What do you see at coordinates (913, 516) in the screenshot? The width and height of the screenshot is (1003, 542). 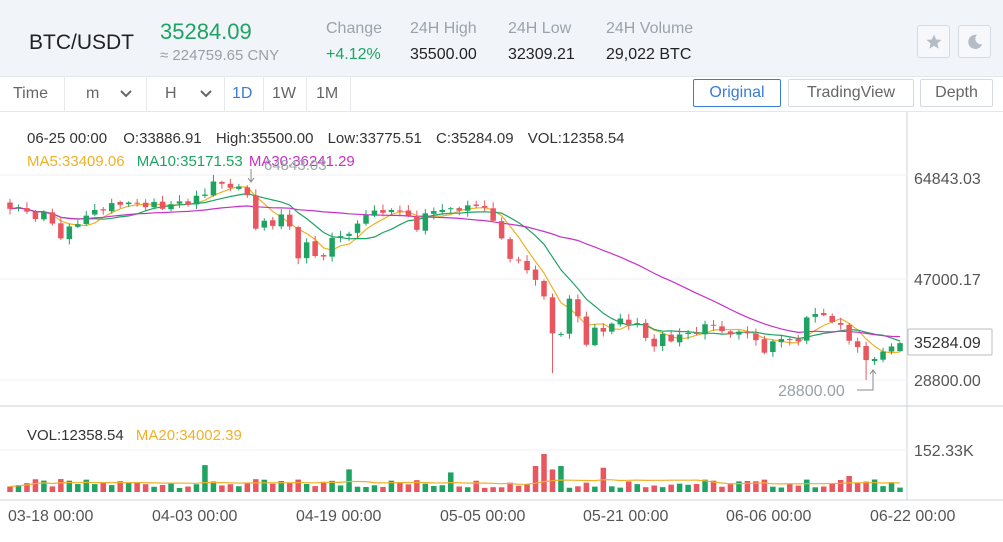 I see `time-tick-label: 06-22 00:00` at bounding box center [913, 516].